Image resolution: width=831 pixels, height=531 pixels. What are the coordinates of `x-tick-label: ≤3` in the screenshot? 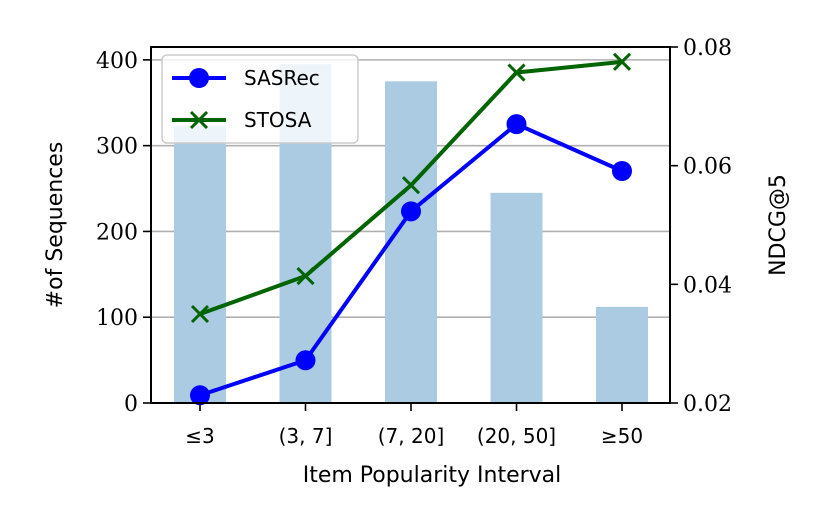 It's located at (199, 436).